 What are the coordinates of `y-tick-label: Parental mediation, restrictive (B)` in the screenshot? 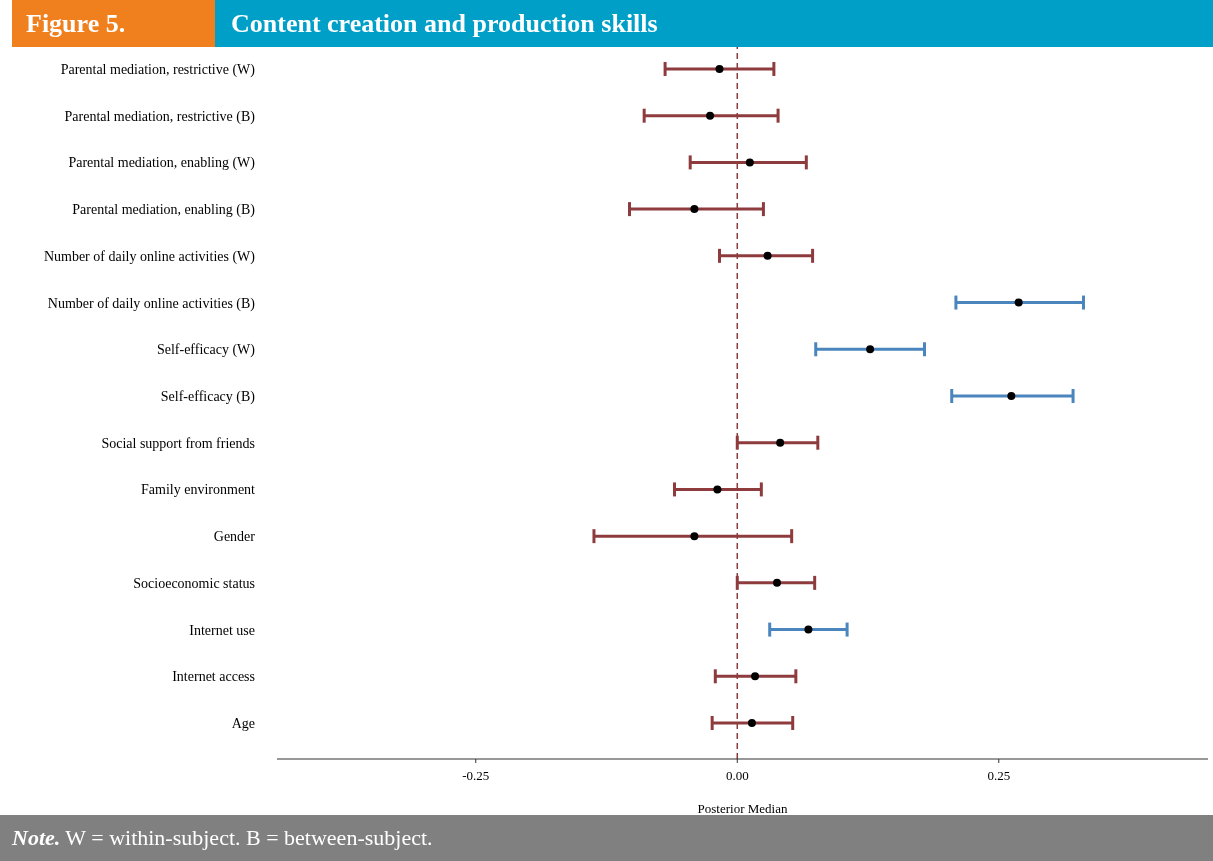 It's located at (160, 116).